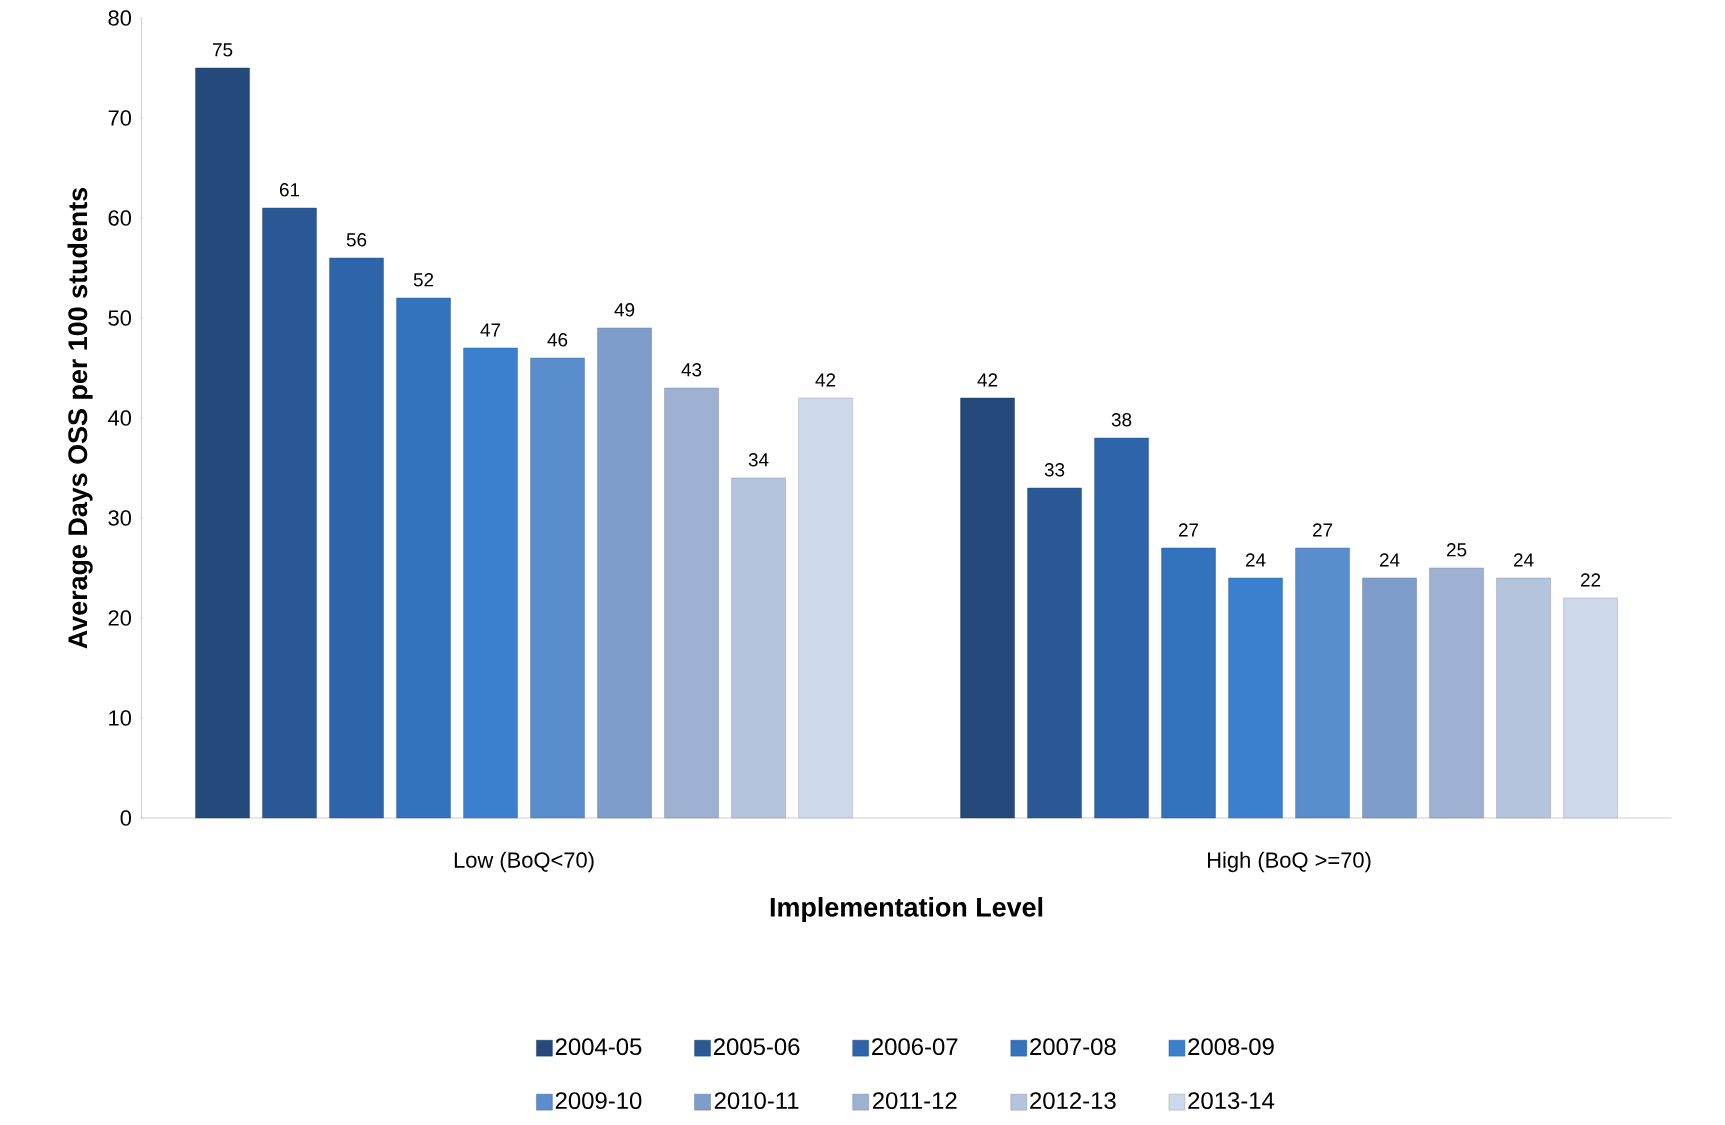  I want to click on data-label: 38, so click(1121, 420).